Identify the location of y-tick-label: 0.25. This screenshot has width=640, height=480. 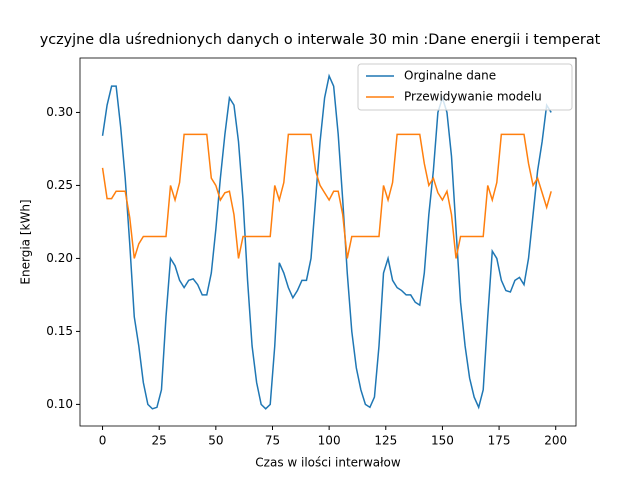
(59, 185).